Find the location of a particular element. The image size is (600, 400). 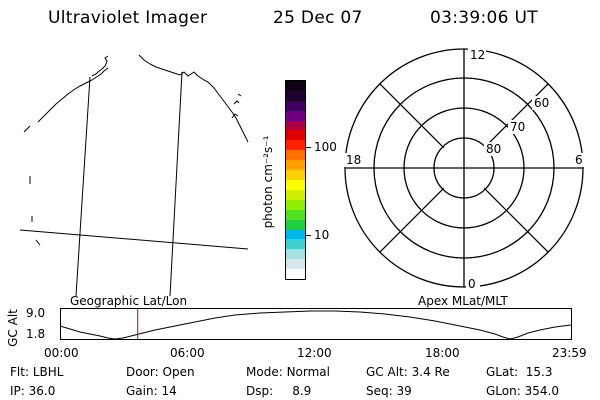

altitude-curve is located at coordinates (316, 325).